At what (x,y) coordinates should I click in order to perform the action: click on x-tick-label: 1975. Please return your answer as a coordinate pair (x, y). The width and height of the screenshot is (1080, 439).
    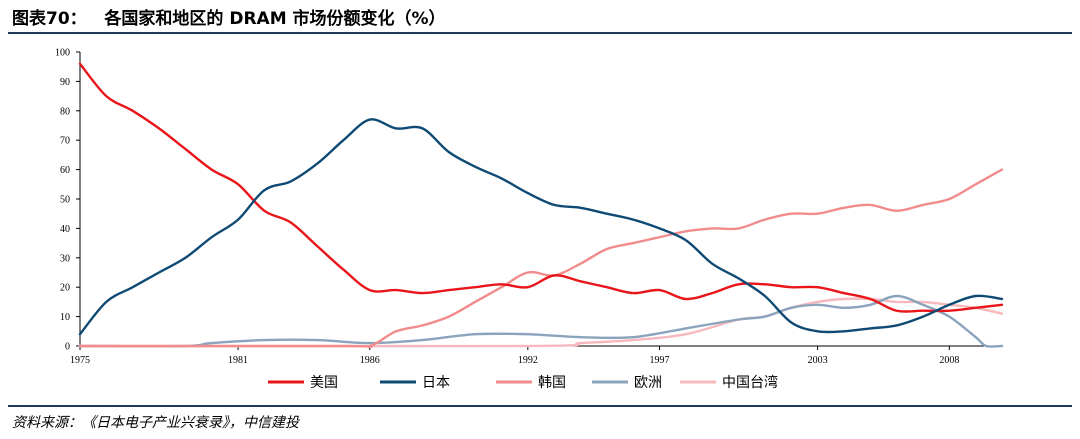
    Looking at the image, I should click on (80, 360).